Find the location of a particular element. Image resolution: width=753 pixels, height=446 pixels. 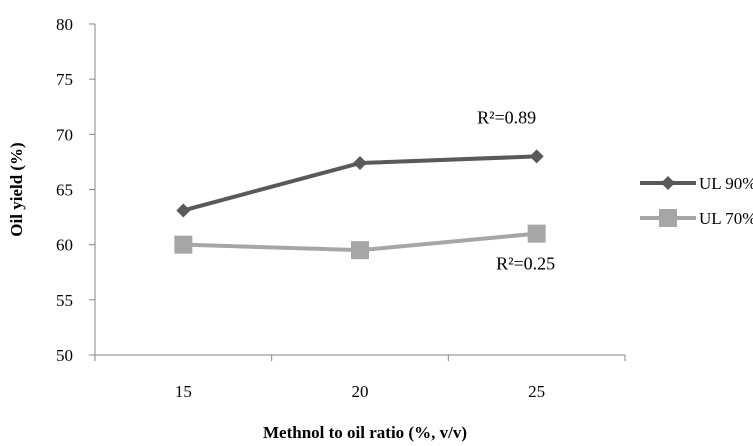

legend-item: UL 70% is located at coordinates (696, 218).